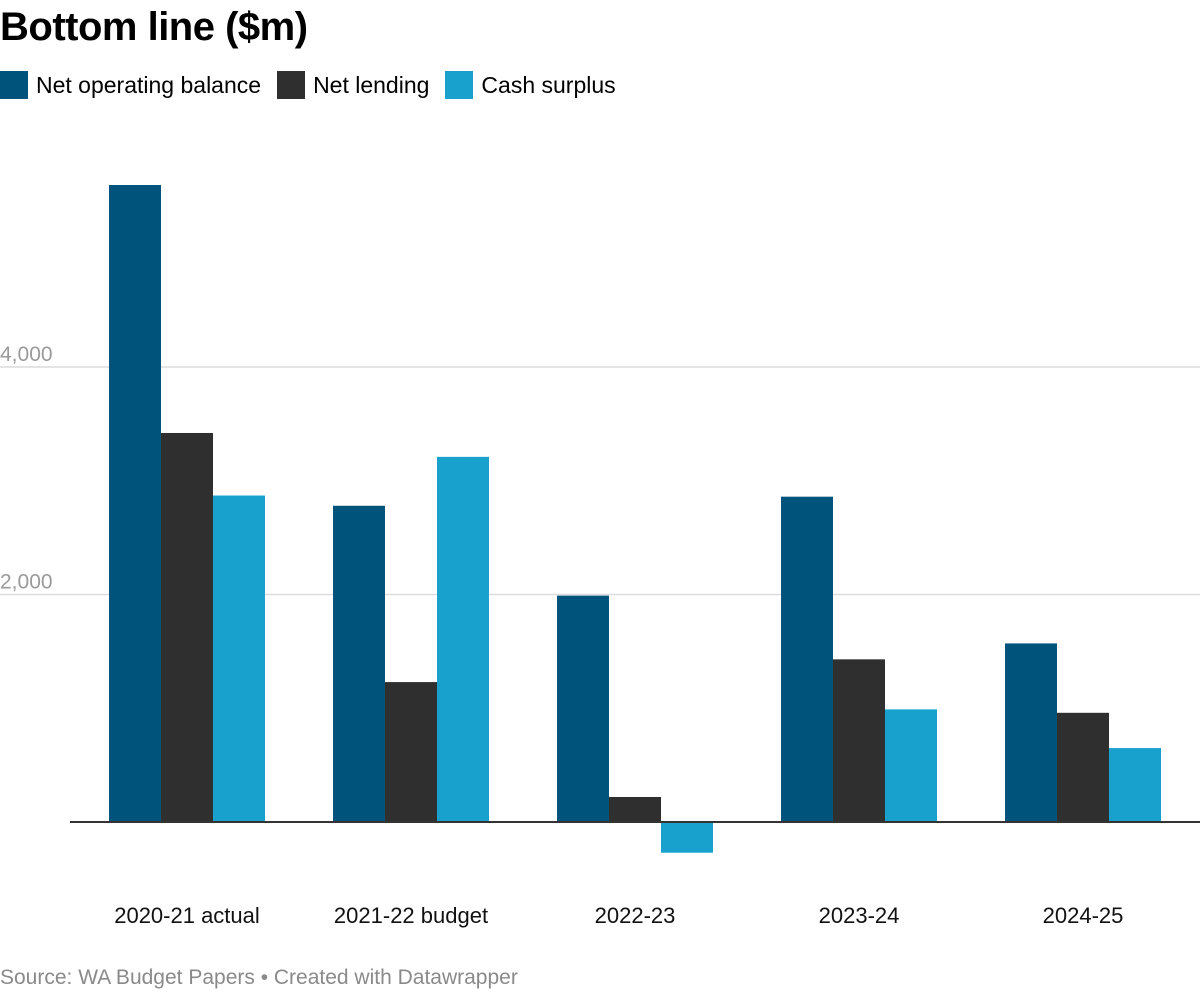  Describe the element at coordinates (149, 85) in the screenshot. I see `legend-label-net-operating-balance: Net operating balance` at that location.